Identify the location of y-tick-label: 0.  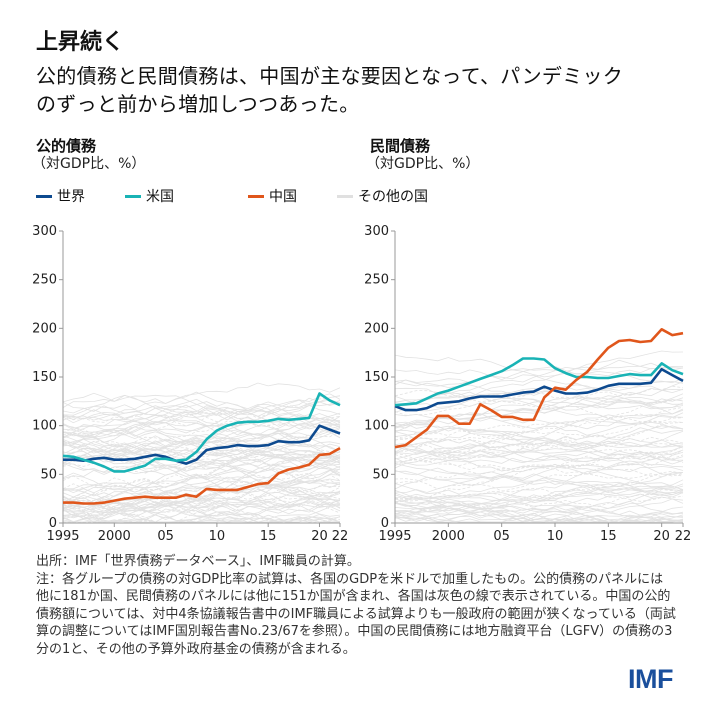
(385, 523).